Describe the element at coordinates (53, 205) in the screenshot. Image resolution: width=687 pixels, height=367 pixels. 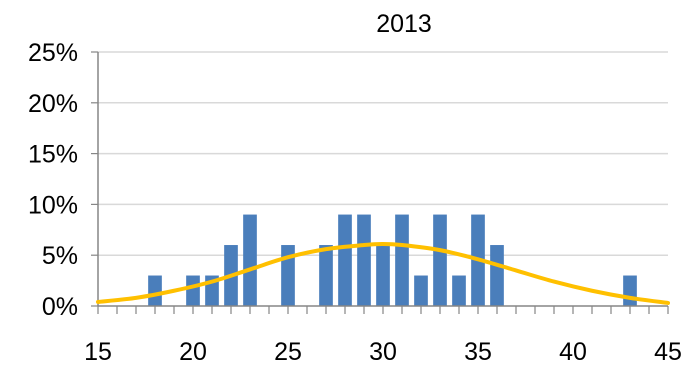
I see `y-tick-label: 10%` at that location.